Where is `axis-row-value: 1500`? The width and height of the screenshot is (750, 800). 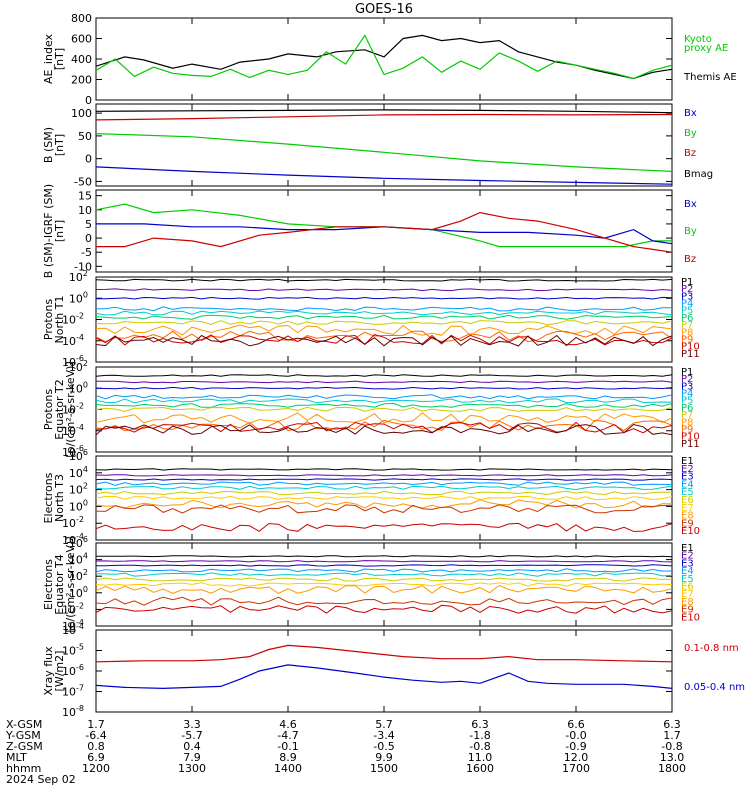 axis-row-value: 1500 is located at coordinates (384, 768).